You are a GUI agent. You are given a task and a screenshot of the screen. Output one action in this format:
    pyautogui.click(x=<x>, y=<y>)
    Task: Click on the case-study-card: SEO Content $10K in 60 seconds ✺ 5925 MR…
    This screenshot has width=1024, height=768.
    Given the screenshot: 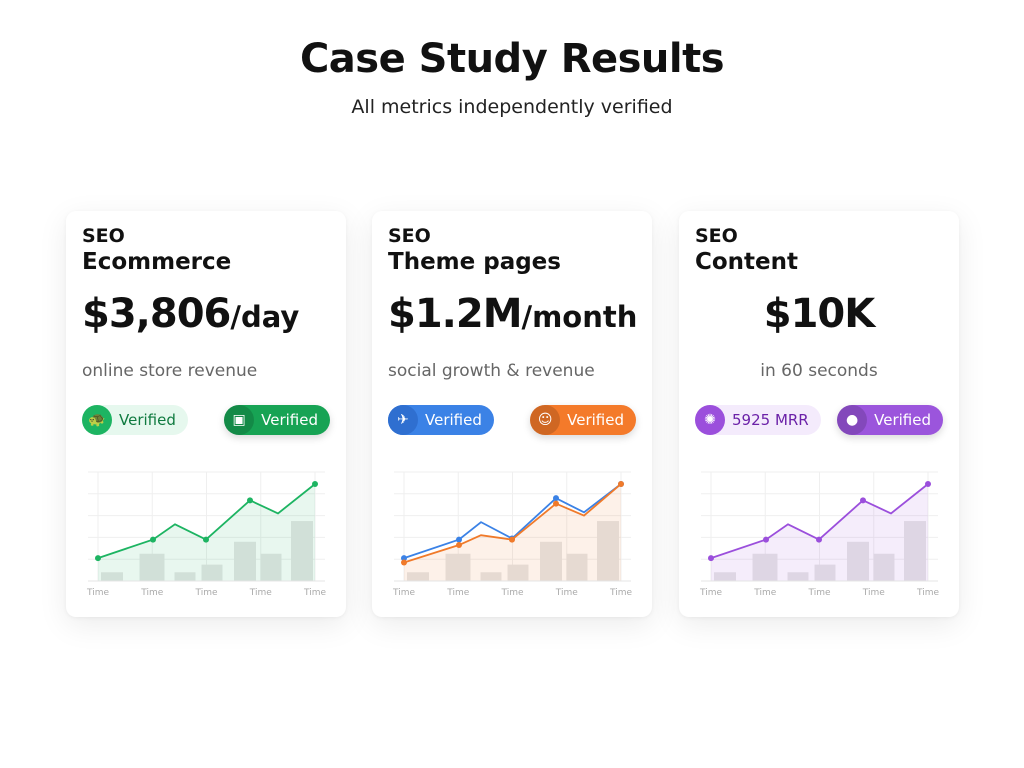 What is the action you would take?
    pyautogui.click(x=819, y=414)
    